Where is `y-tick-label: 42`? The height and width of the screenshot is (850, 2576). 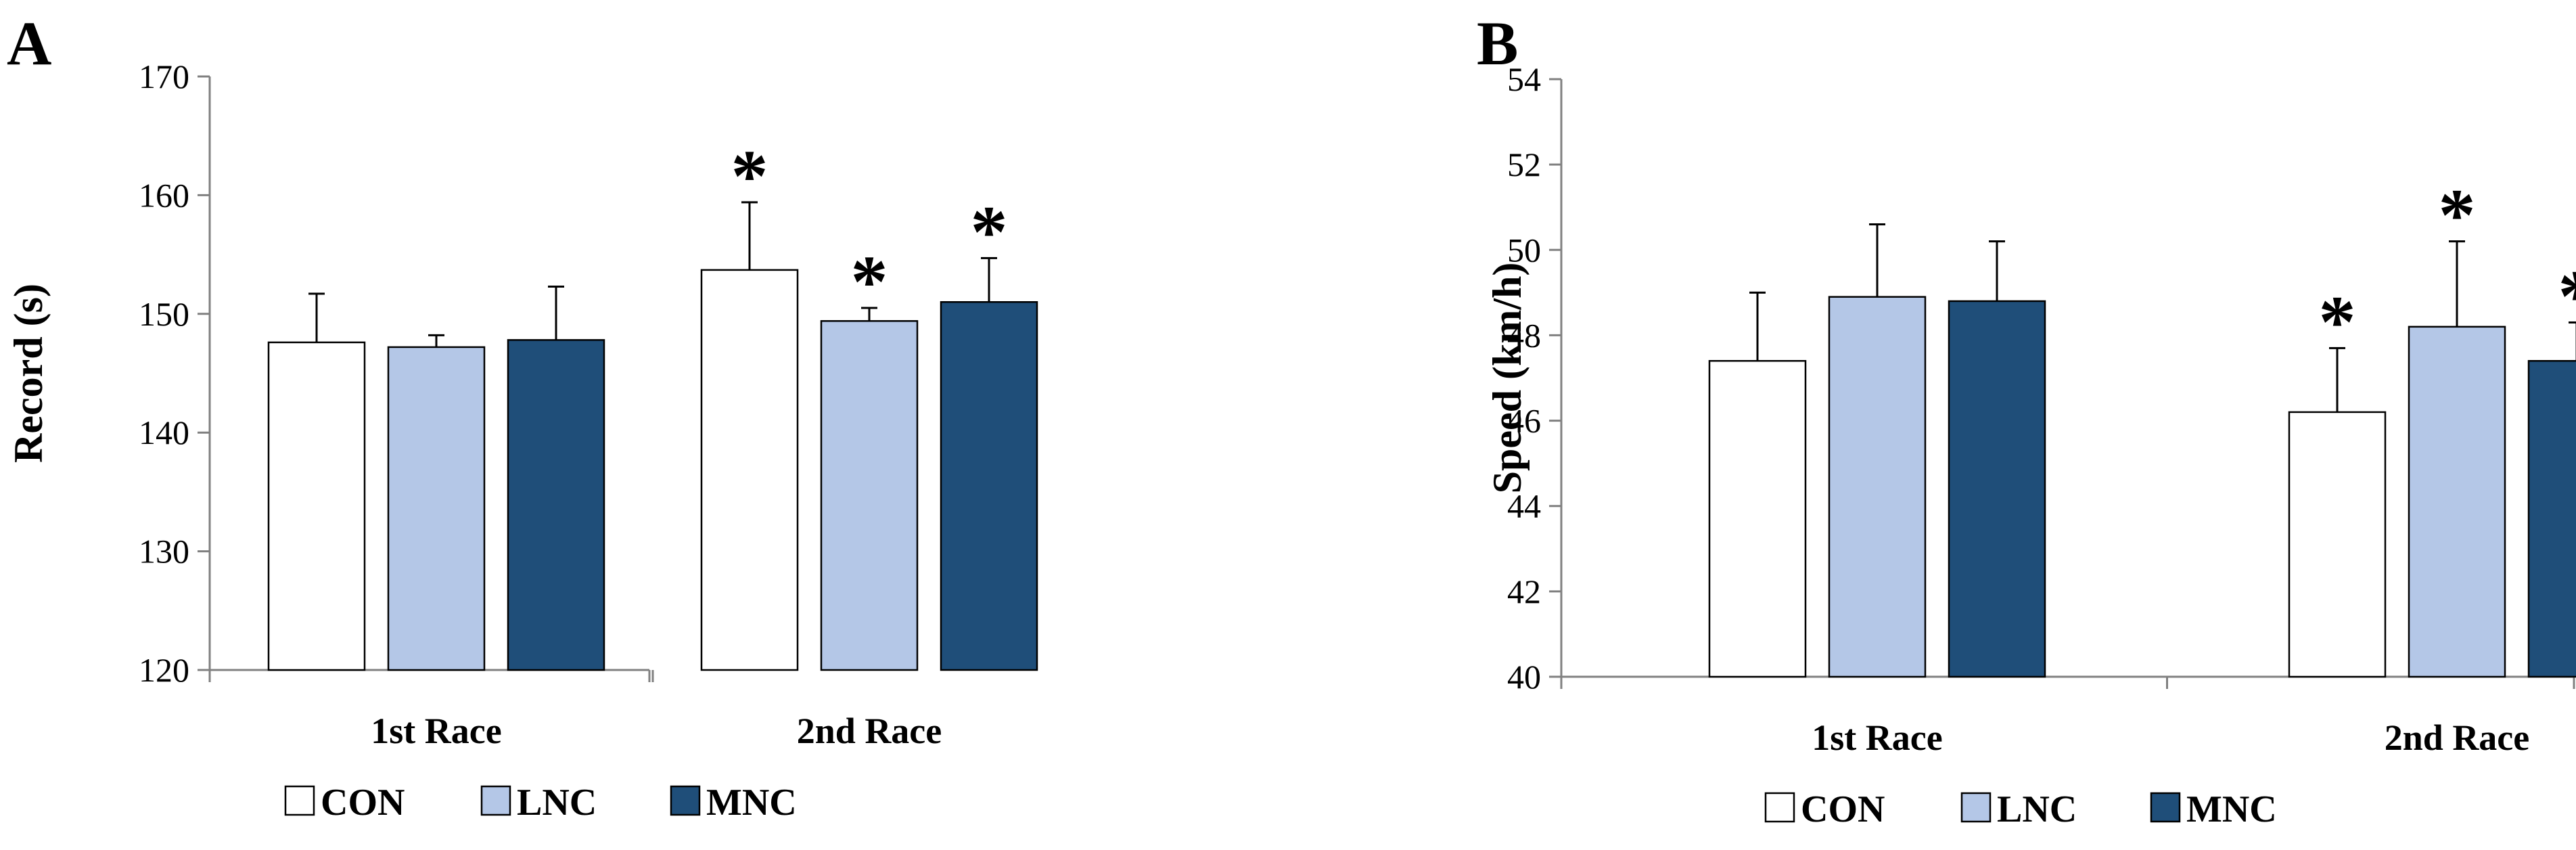 y-tick-label: 42 is located at coordinates (1524, 591).